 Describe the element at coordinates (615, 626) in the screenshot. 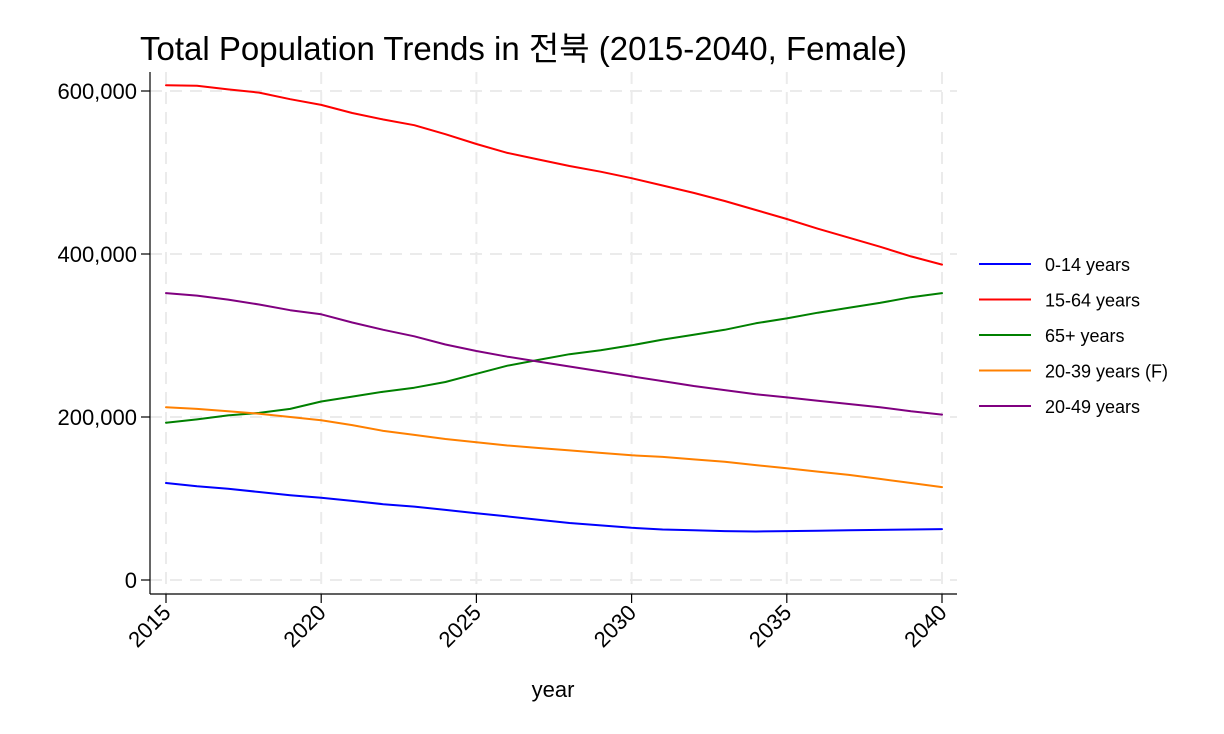

I see `x-tick-label: 2030` at that location.